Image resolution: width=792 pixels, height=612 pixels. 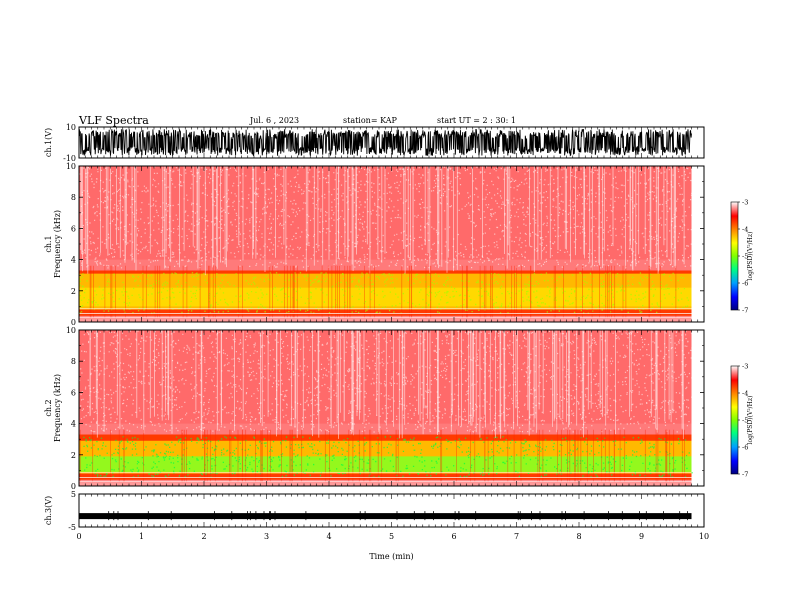 I want to click on start-time-label: start UT = 2 : 30: 1, so click(x=476, y=120).